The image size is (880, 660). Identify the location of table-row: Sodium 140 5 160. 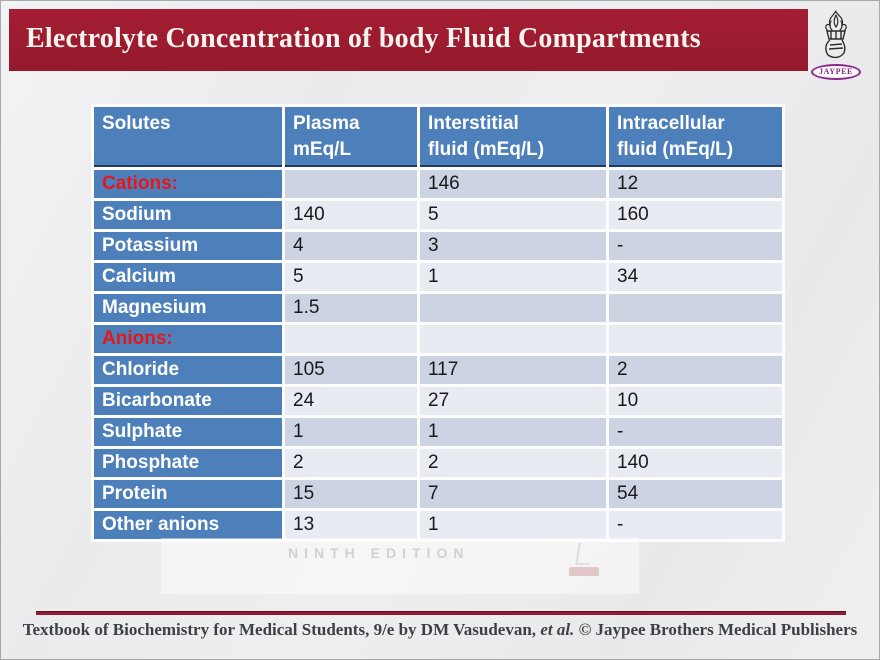
(438, 215).